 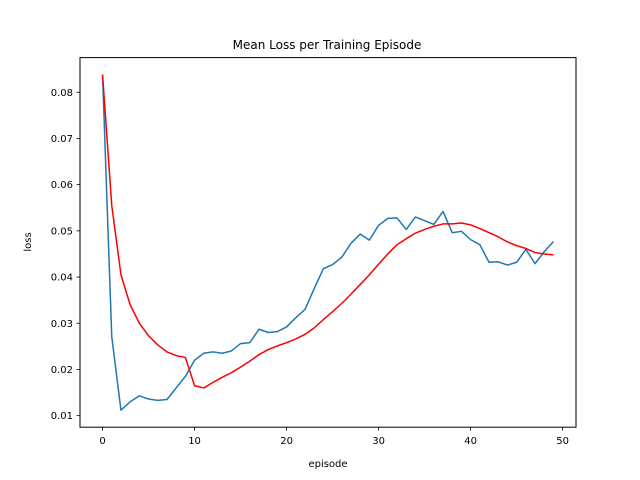 I want to click on y-tick-label: 0.04, so click(x=62, y=278).